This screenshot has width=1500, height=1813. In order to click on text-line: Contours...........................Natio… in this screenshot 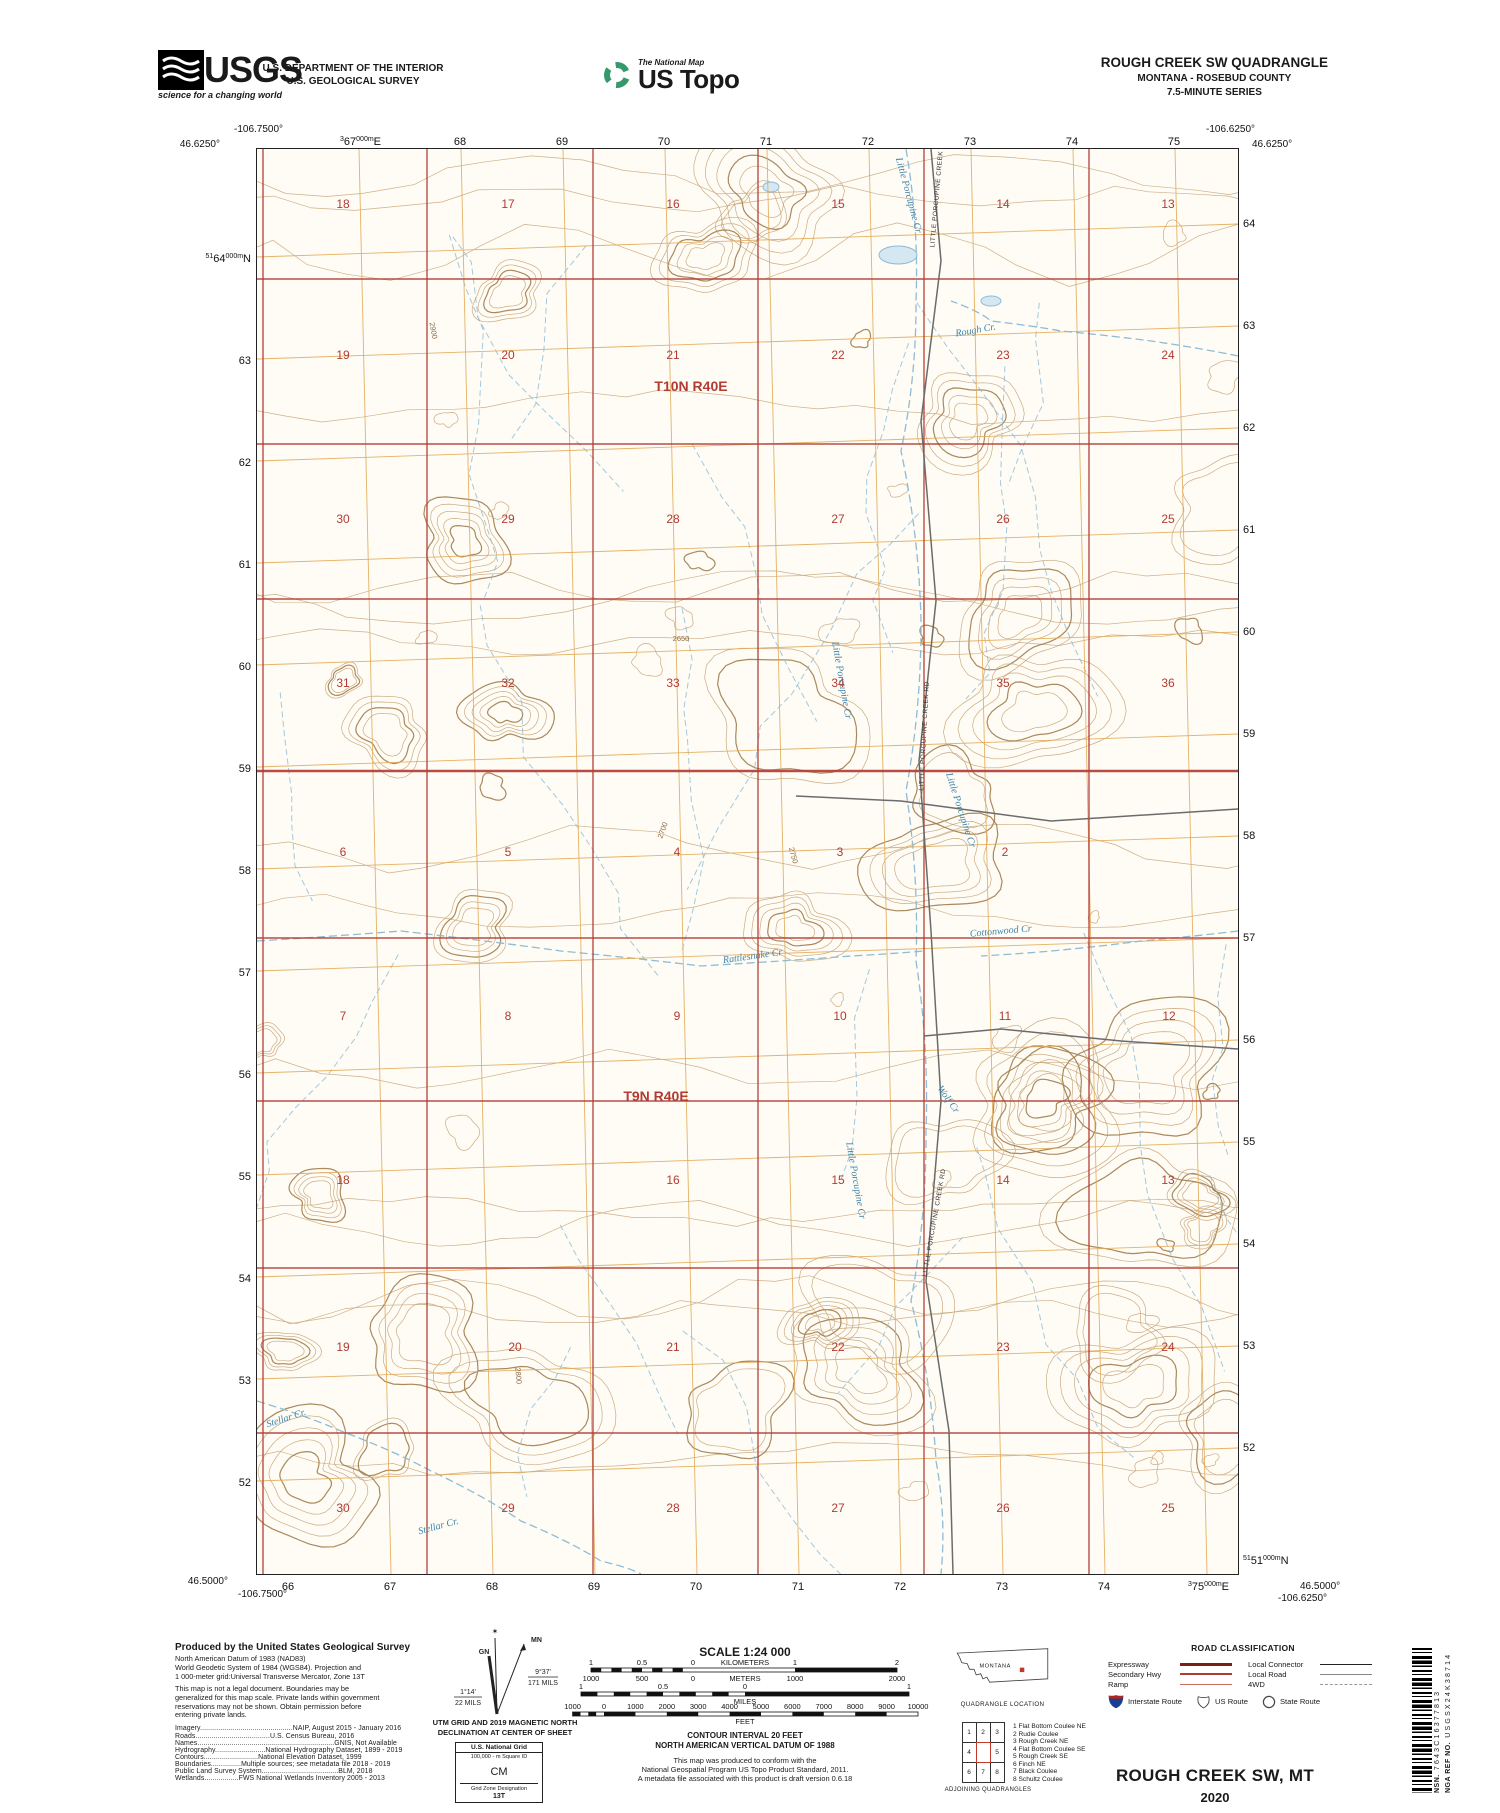, I will do `click(268, 1757)`.